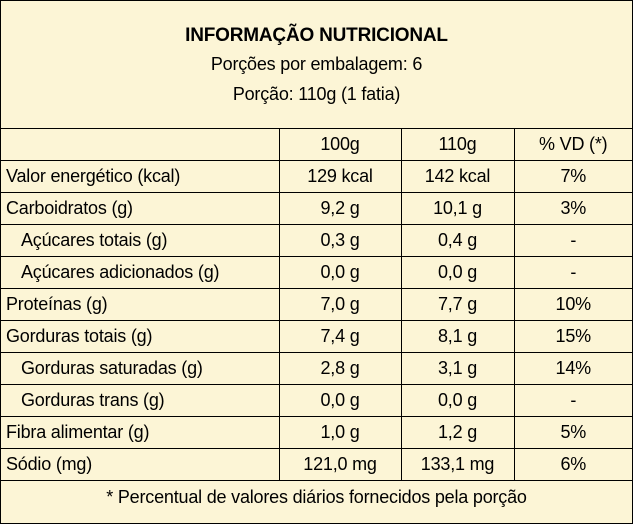 The height and width of the screenshot is (524, 633). What do you see at coordinates (572, 145) in the screenshot?
I see `column-header-vd: % VD (*)` at bounding box center [572, 145].